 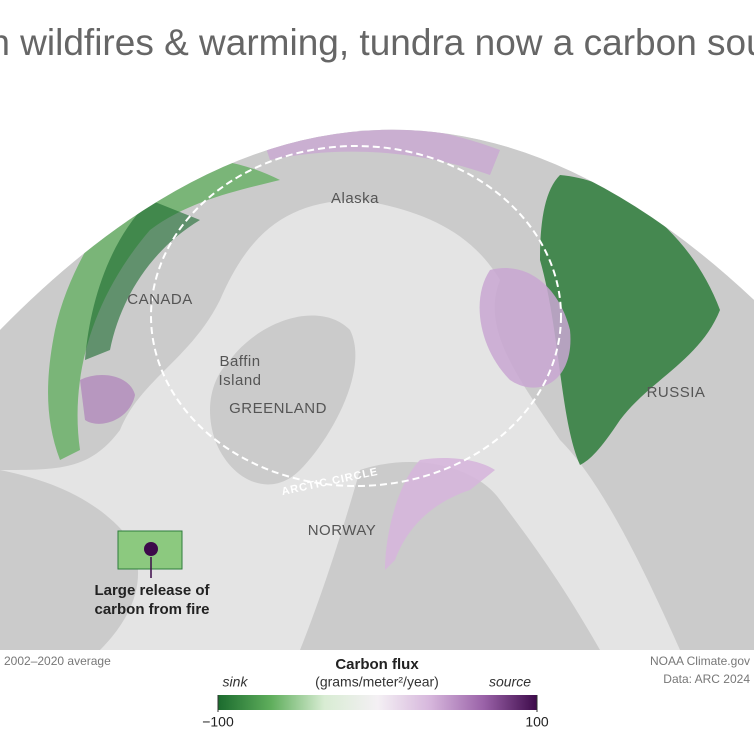 I want to click on place-label: CANADA, so click(x=160, y=299).